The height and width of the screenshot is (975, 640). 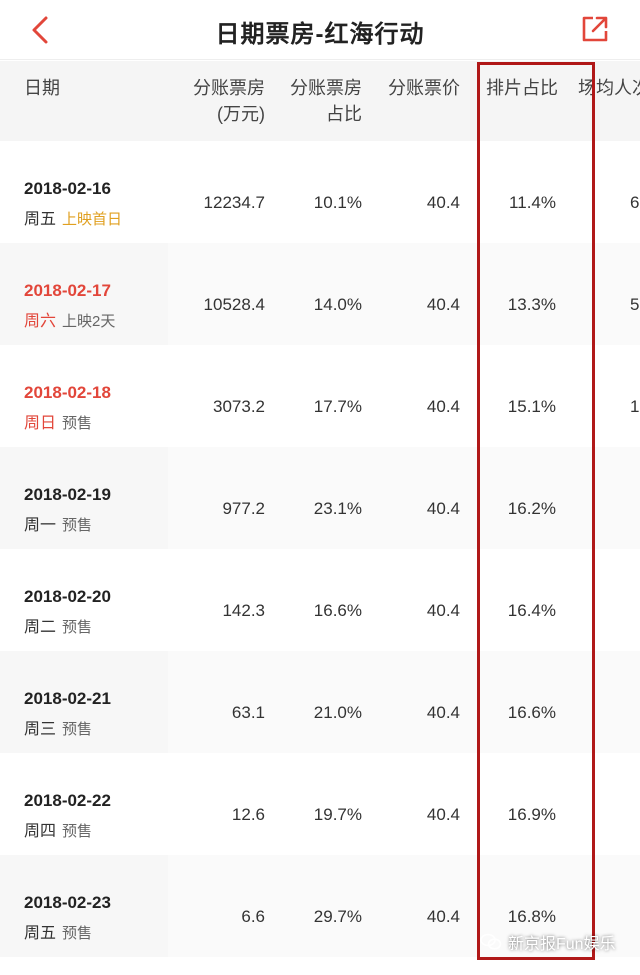 I want to click on row-subtitle: 周四 预售, so click(x=58, y=829).